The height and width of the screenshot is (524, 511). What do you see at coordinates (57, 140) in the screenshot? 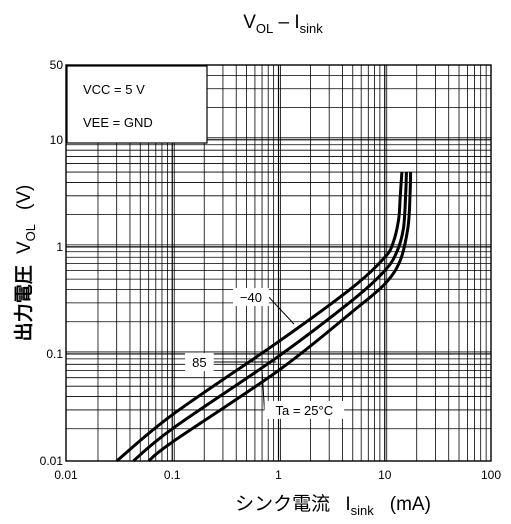
I see `y-tick-label: 10` at bounding box center [57, 140].